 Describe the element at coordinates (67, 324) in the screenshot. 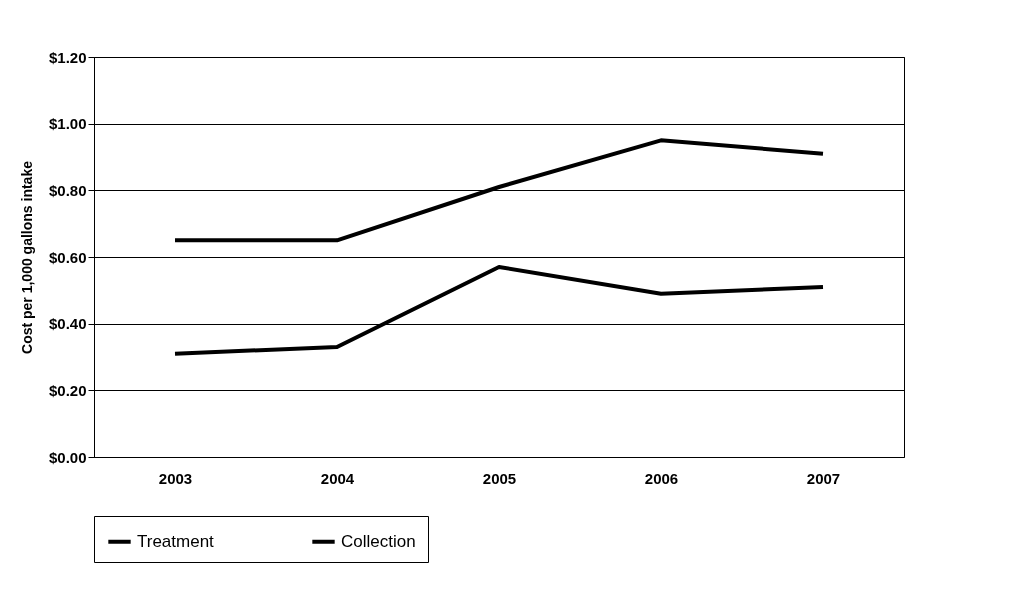

I see `y-tick-label: $0.40` at that location.